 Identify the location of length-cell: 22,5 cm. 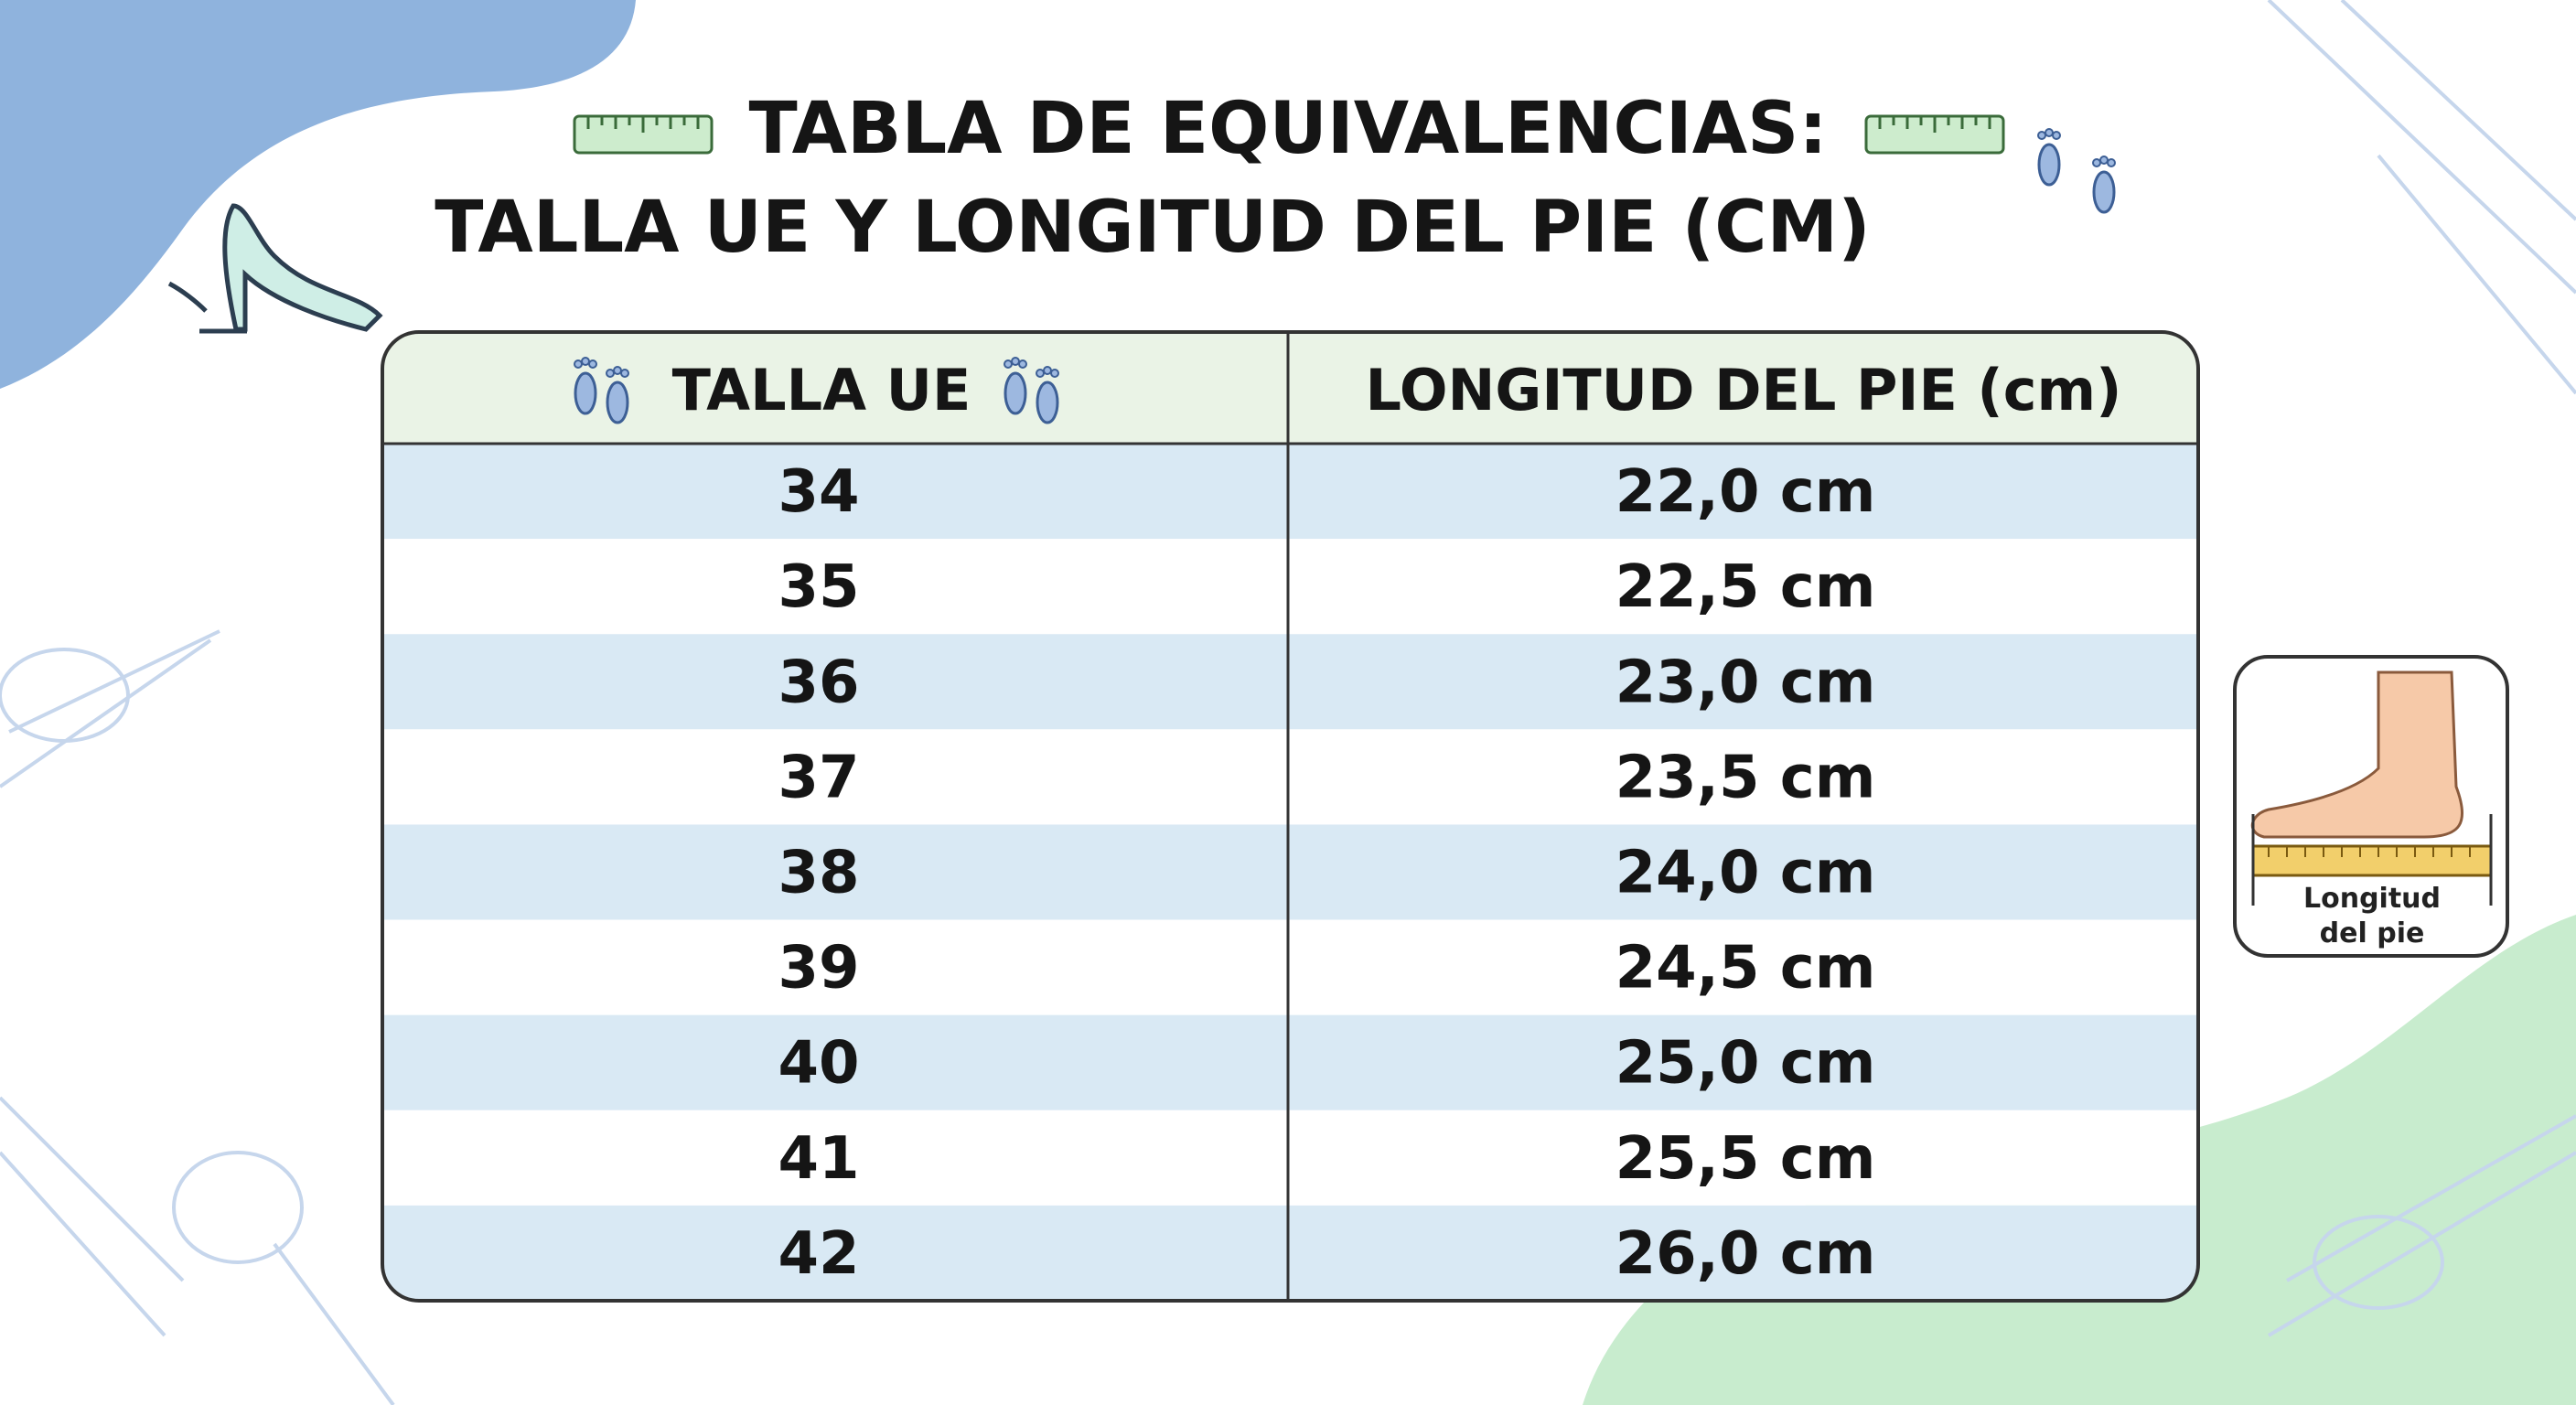
(1746, 587).